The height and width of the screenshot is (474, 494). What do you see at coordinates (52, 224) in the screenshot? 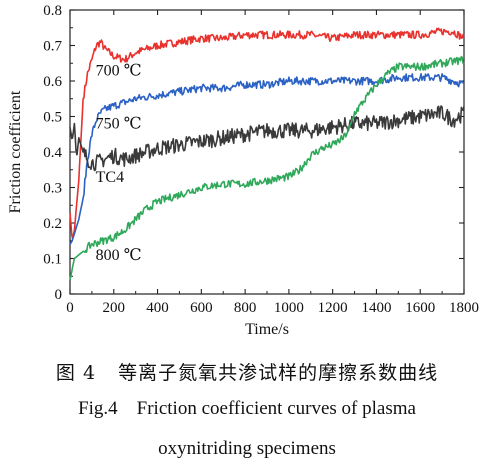
I see `y-tick-label: 0.2` at bounding box center [52, 224].